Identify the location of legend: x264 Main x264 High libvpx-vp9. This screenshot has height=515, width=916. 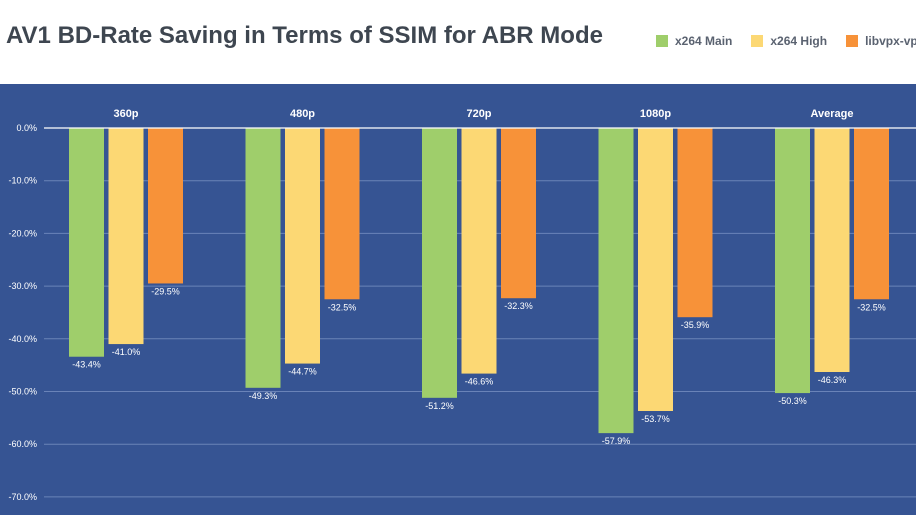
(786, 41).